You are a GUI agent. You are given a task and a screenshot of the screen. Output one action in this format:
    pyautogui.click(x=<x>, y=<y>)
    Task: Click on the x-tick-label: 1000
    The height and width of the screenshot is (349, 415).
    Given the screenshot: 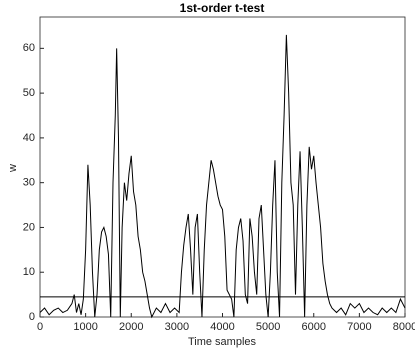 What is the action you would take?
    pyautogui.click(x=85, y=327)
    